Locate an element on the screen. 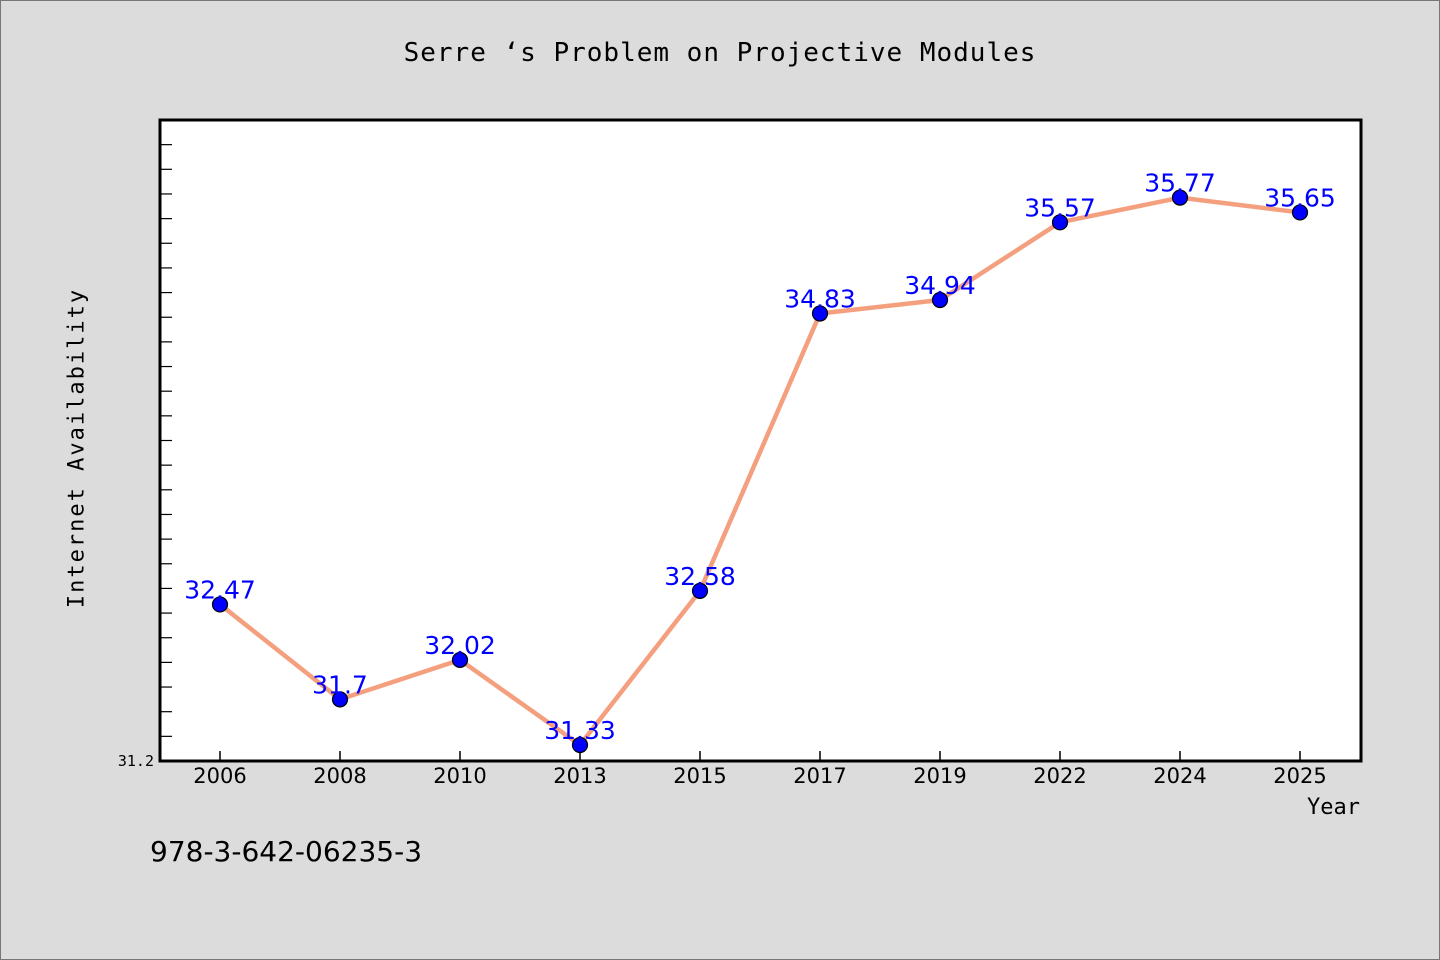 The image size is (1440, 960). x-tick-label: 2022 is located at coordinates (1059, 776).